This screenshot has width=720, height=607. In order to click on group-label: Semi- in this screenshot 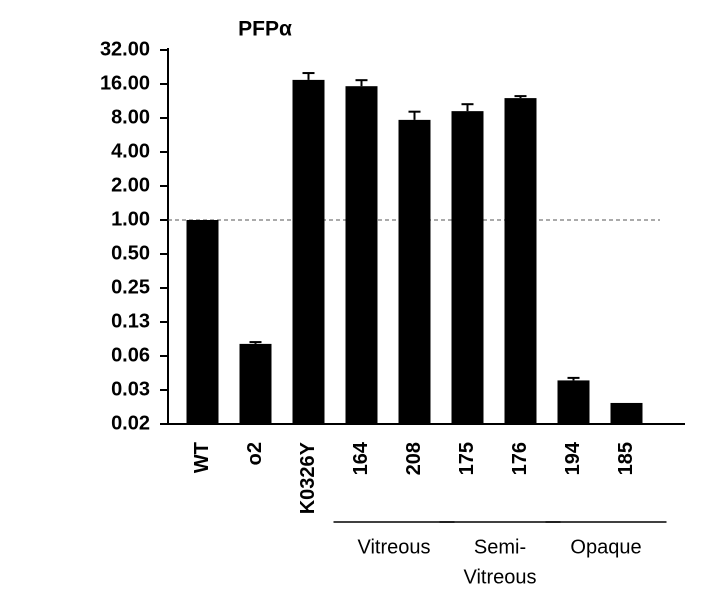, I will do `click(500, 547)`.